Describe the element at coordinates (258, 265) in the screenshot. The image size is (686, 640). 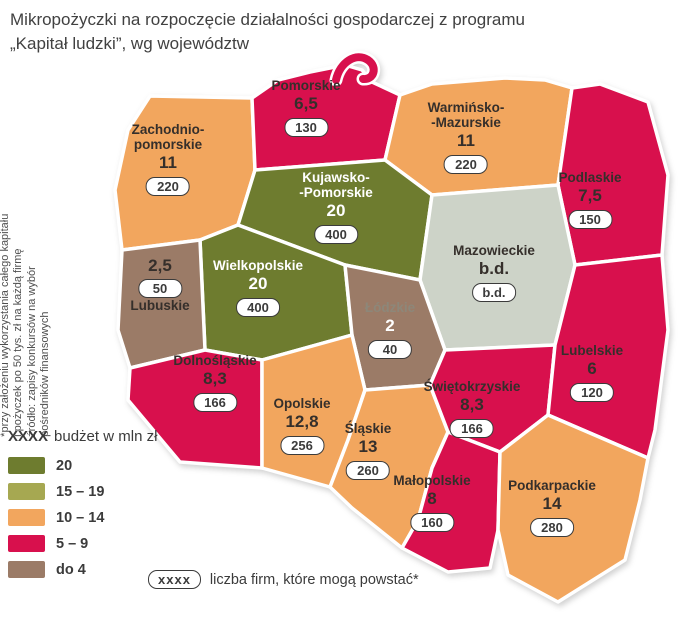
I see `region-name: Wielkopolskie` at that location.